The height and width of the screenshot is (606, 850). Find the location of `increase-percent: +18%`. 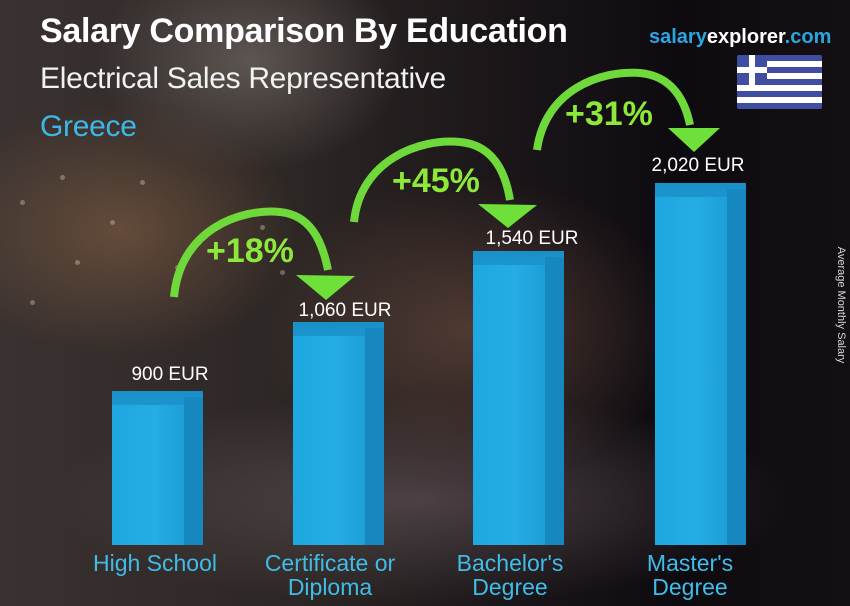

increase-percent: +18% is located at coordinates (250, 251).